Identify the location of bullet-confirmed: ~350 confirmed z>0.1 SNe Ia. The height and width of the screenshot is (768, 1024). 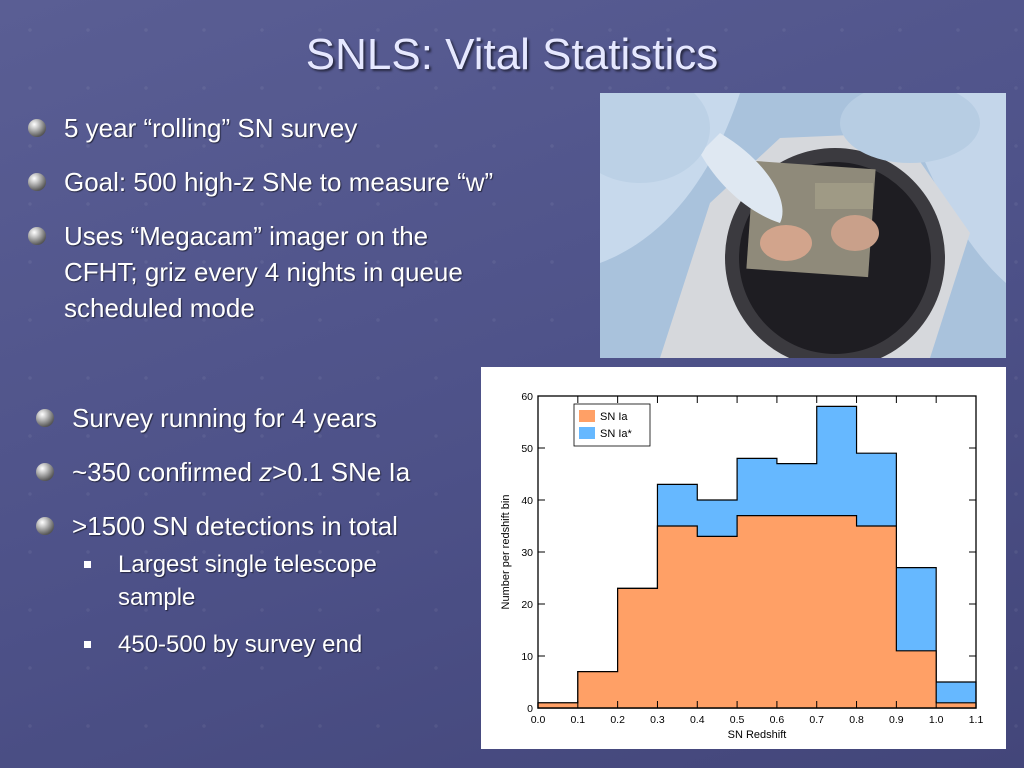
(261, 472).